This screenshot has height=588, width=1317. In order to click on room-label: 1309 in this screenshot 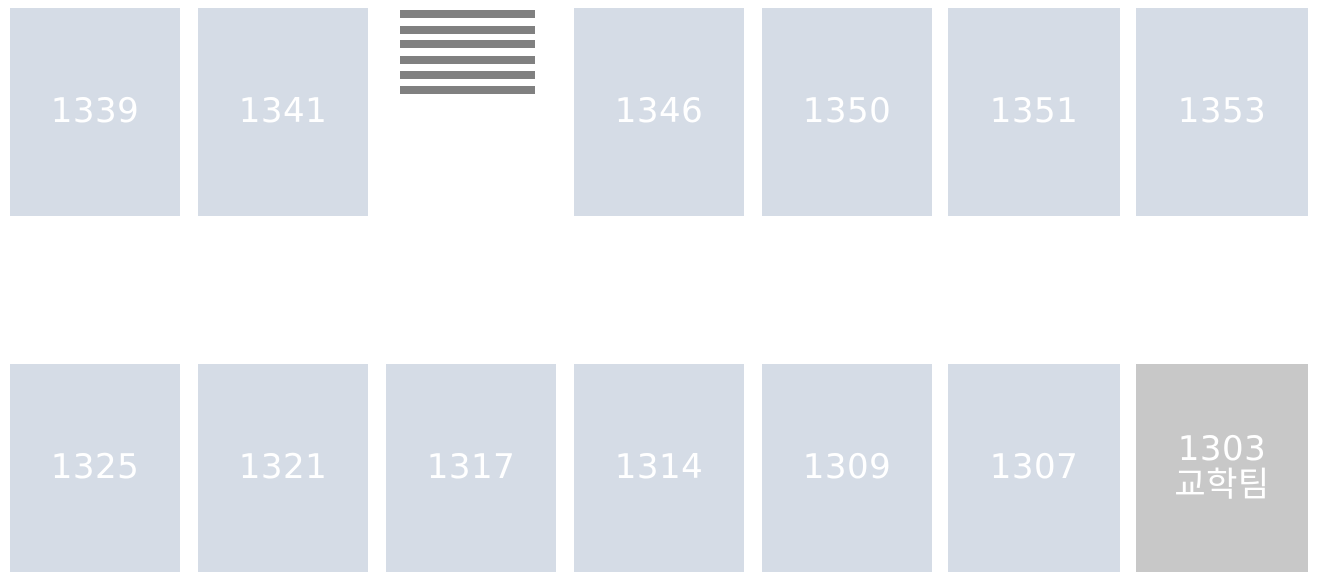, I will do `click(847, 467)`.